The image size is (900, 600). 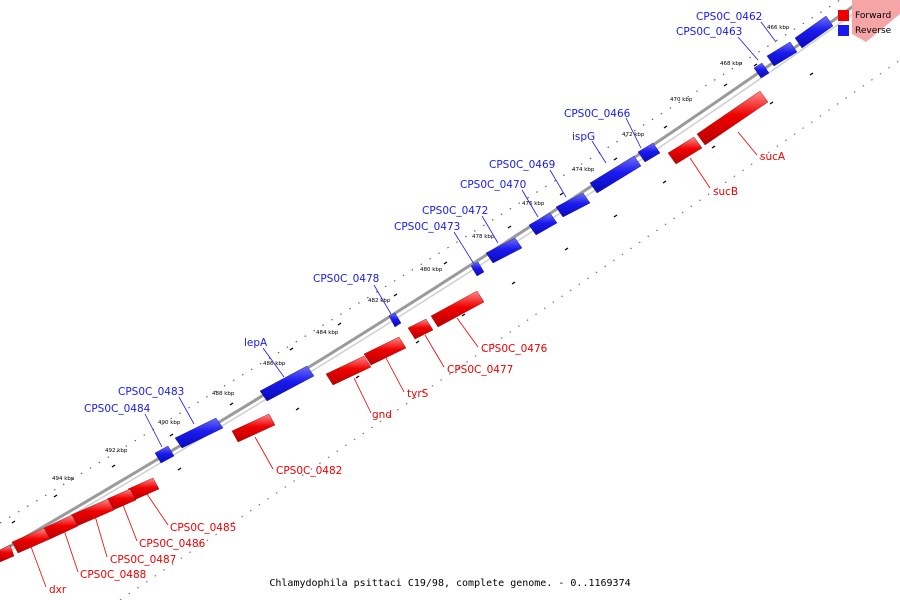 What do you see at coordinates (427, 227) in the screenshot?
I see `gene-label-CPS0C_0473: CPS0C_0473` at bounding box center [427, 227].